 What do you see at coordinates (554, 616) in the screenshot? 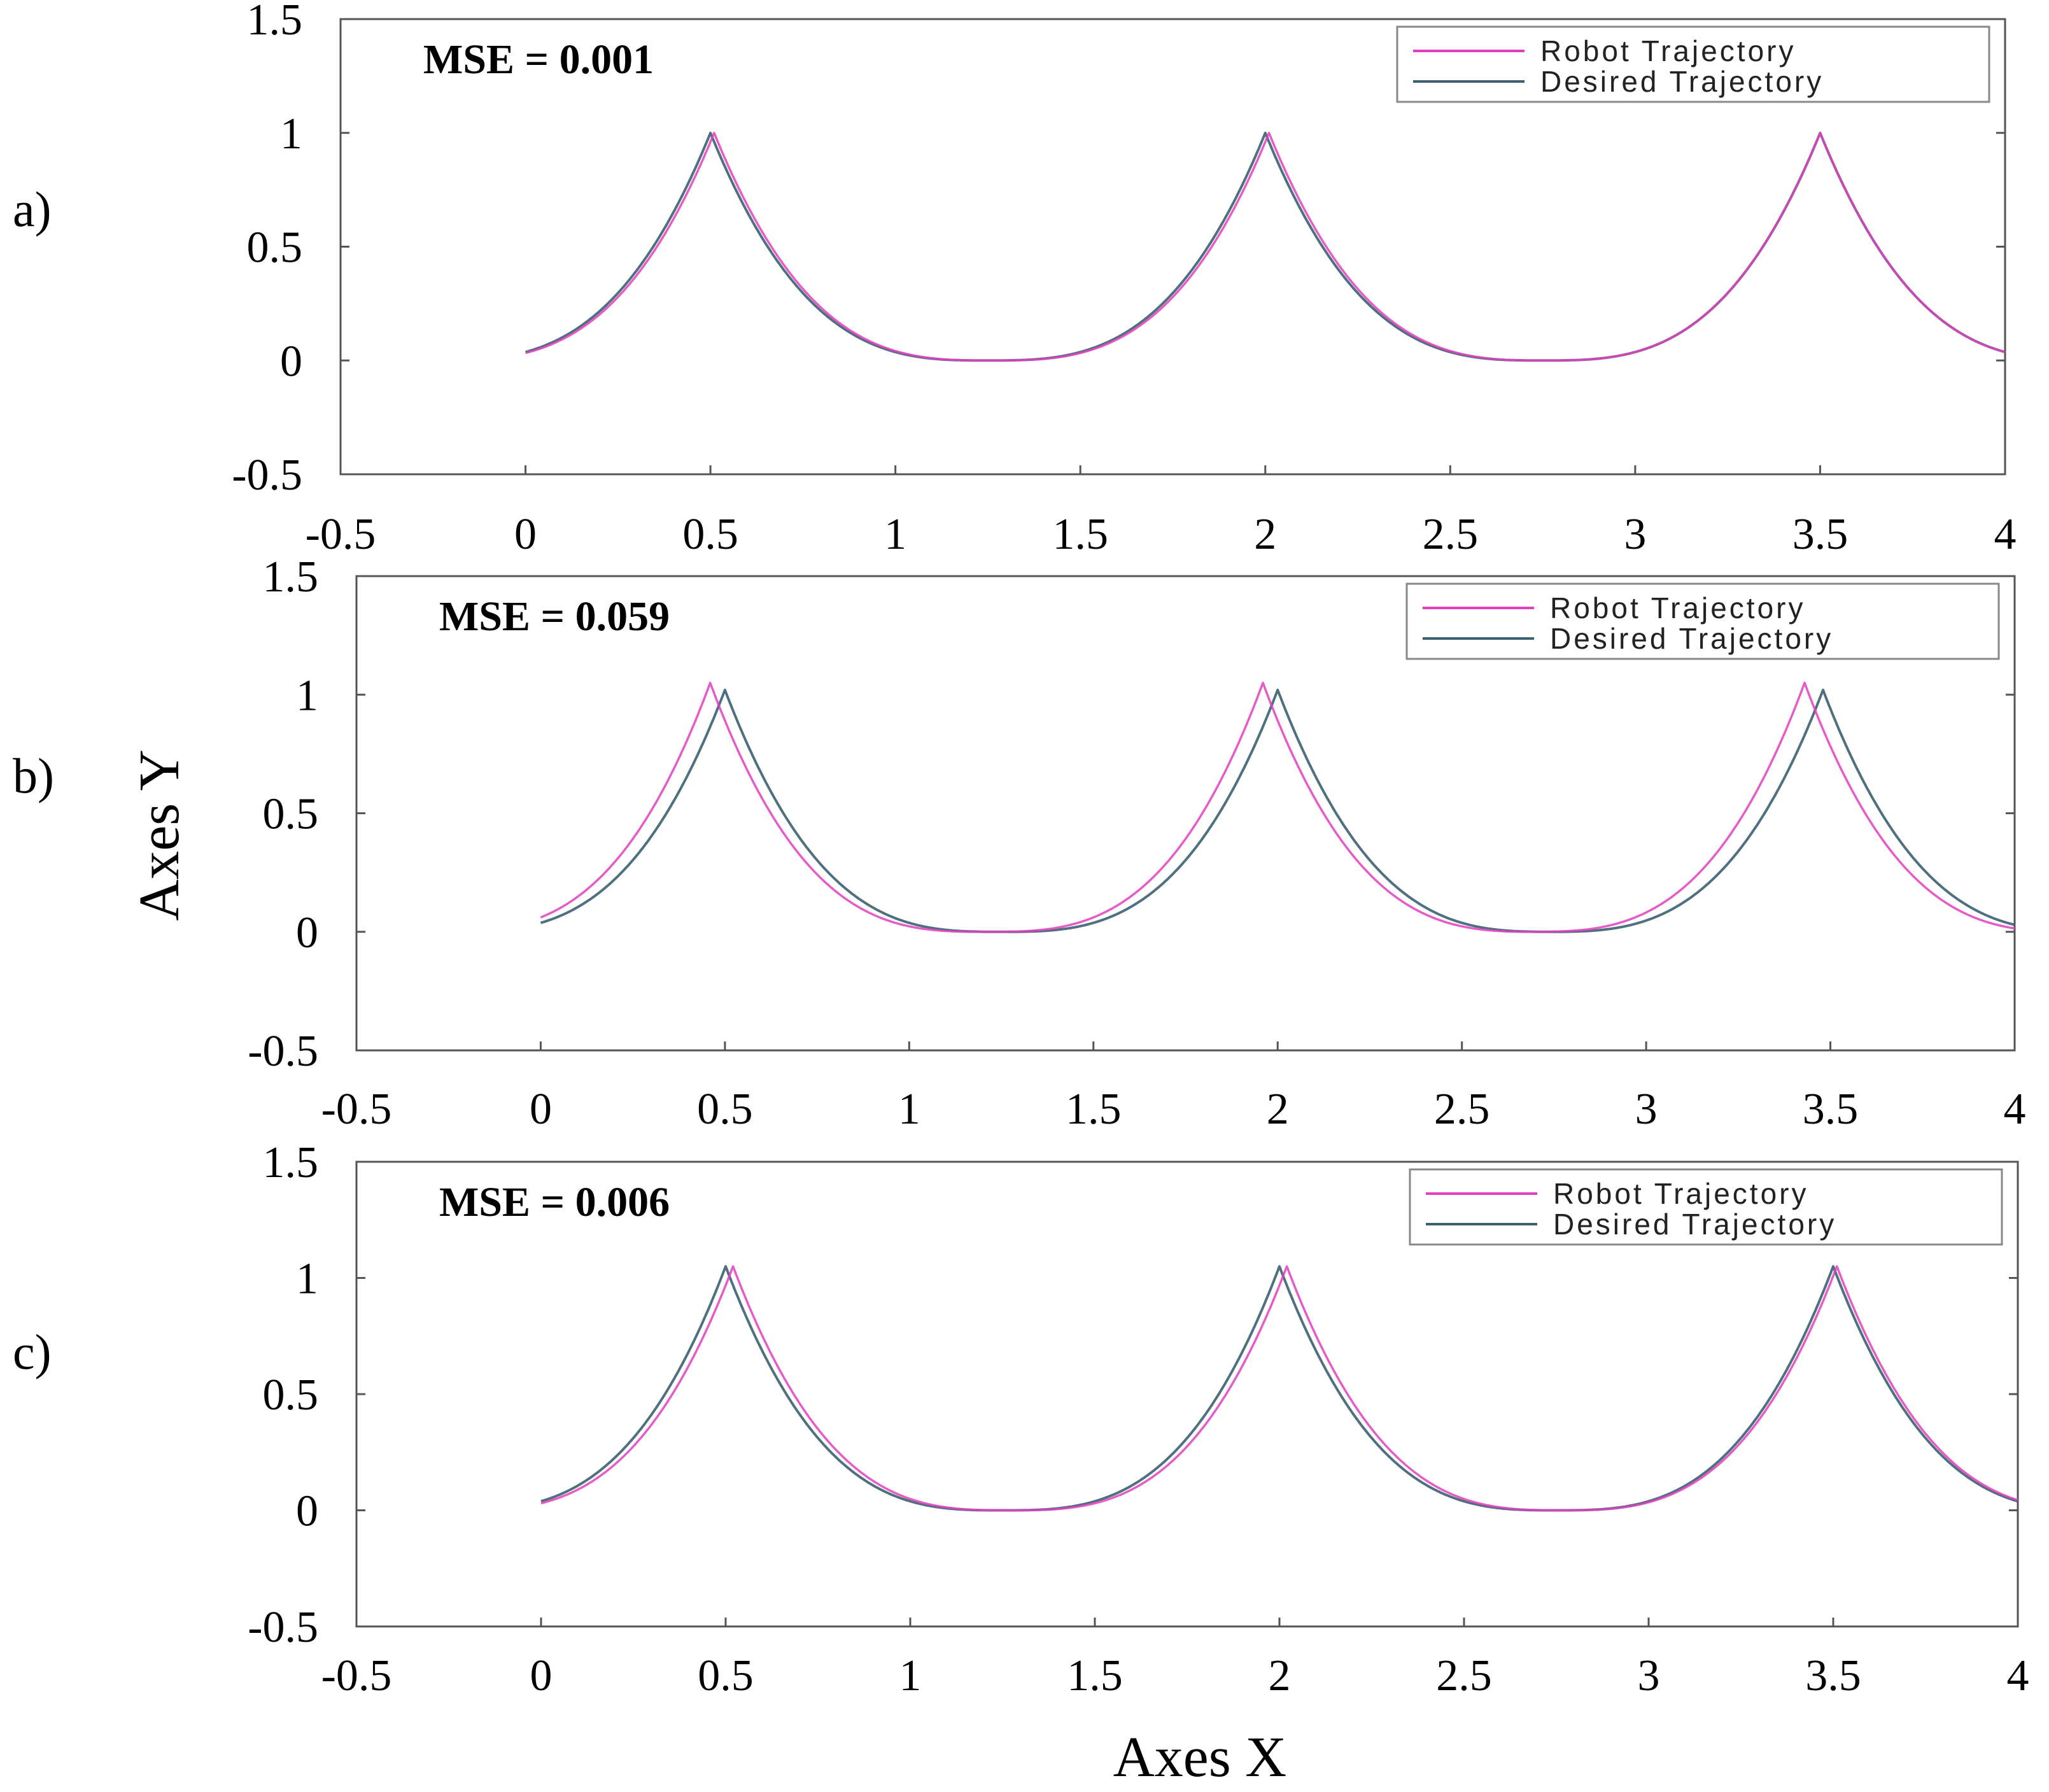
I see `mse-annotation: MSE = 0.059` at bounding box center [554, 616].